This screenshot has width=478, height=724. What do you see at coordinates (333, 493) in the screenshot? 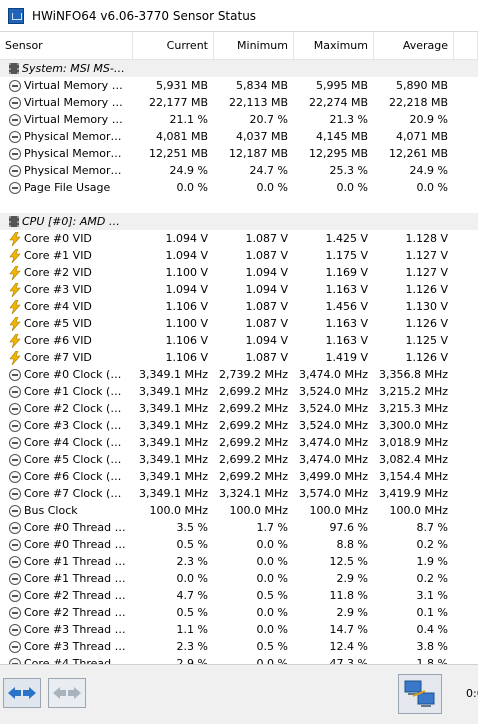
I see `maximum-value: 3,574.0 MHz` at bounding box center [333, 493].